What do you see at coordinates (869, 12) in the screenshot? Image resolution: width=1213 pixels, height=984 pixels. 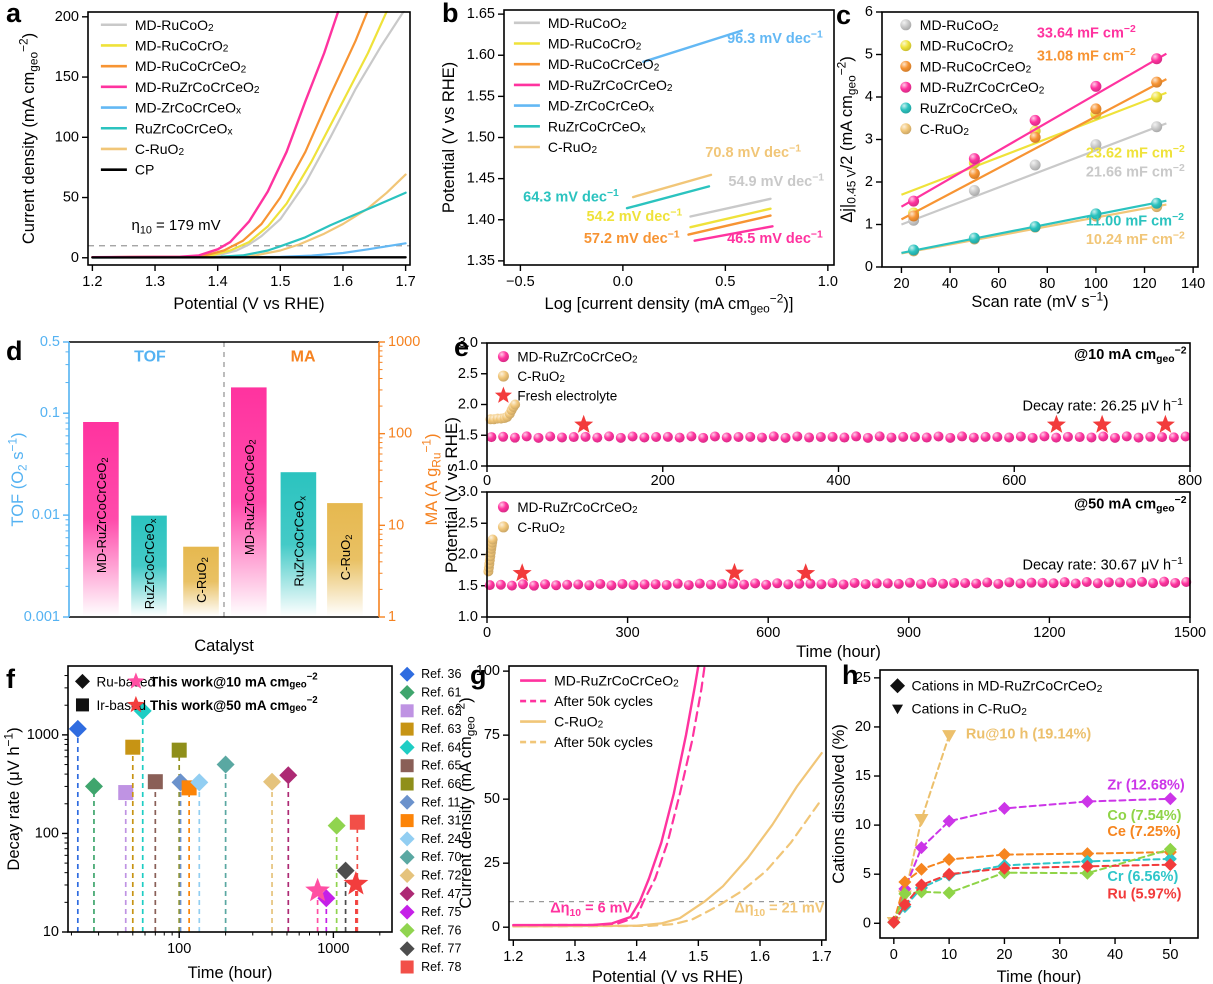 I see `y-tick-label: 6` at bounding box center [869, 12].